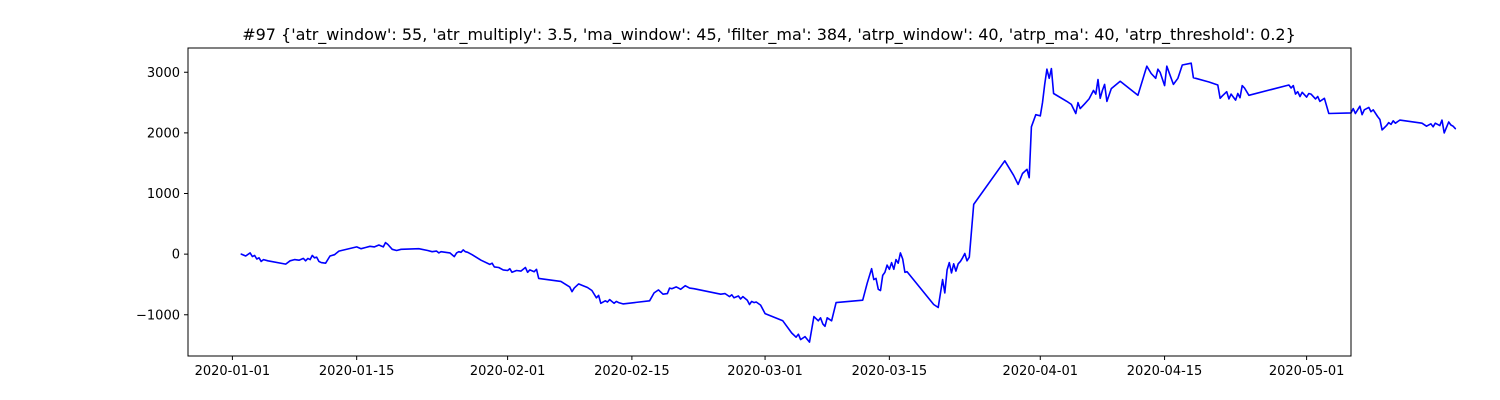  I want to click on x-tick-label: 2020-03-15, so click(890, 371).